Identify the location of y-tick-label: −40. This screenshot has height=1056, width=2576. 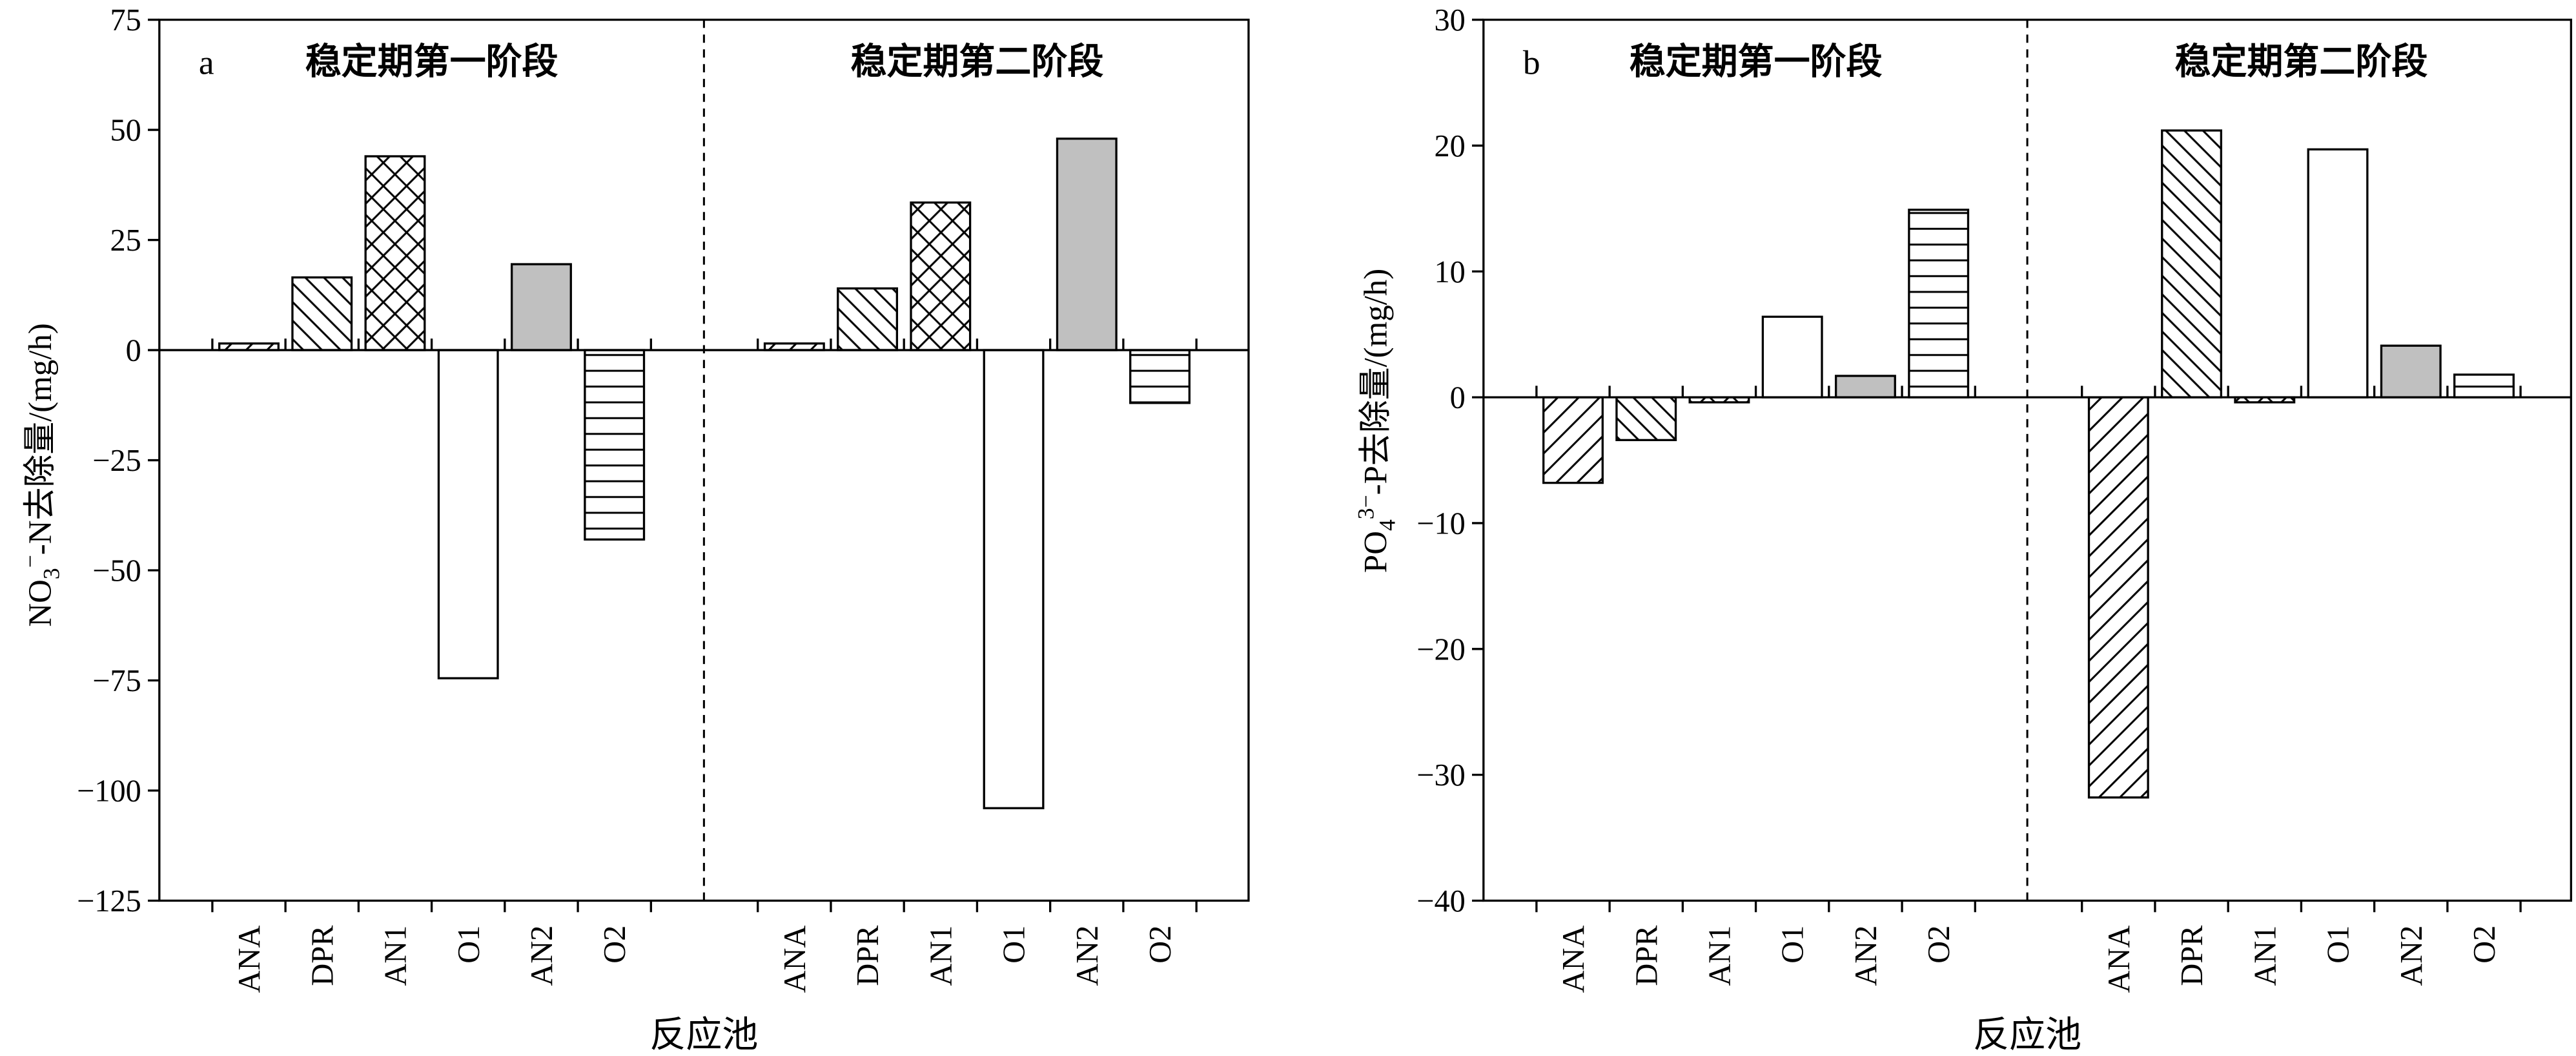
(1441, 901).